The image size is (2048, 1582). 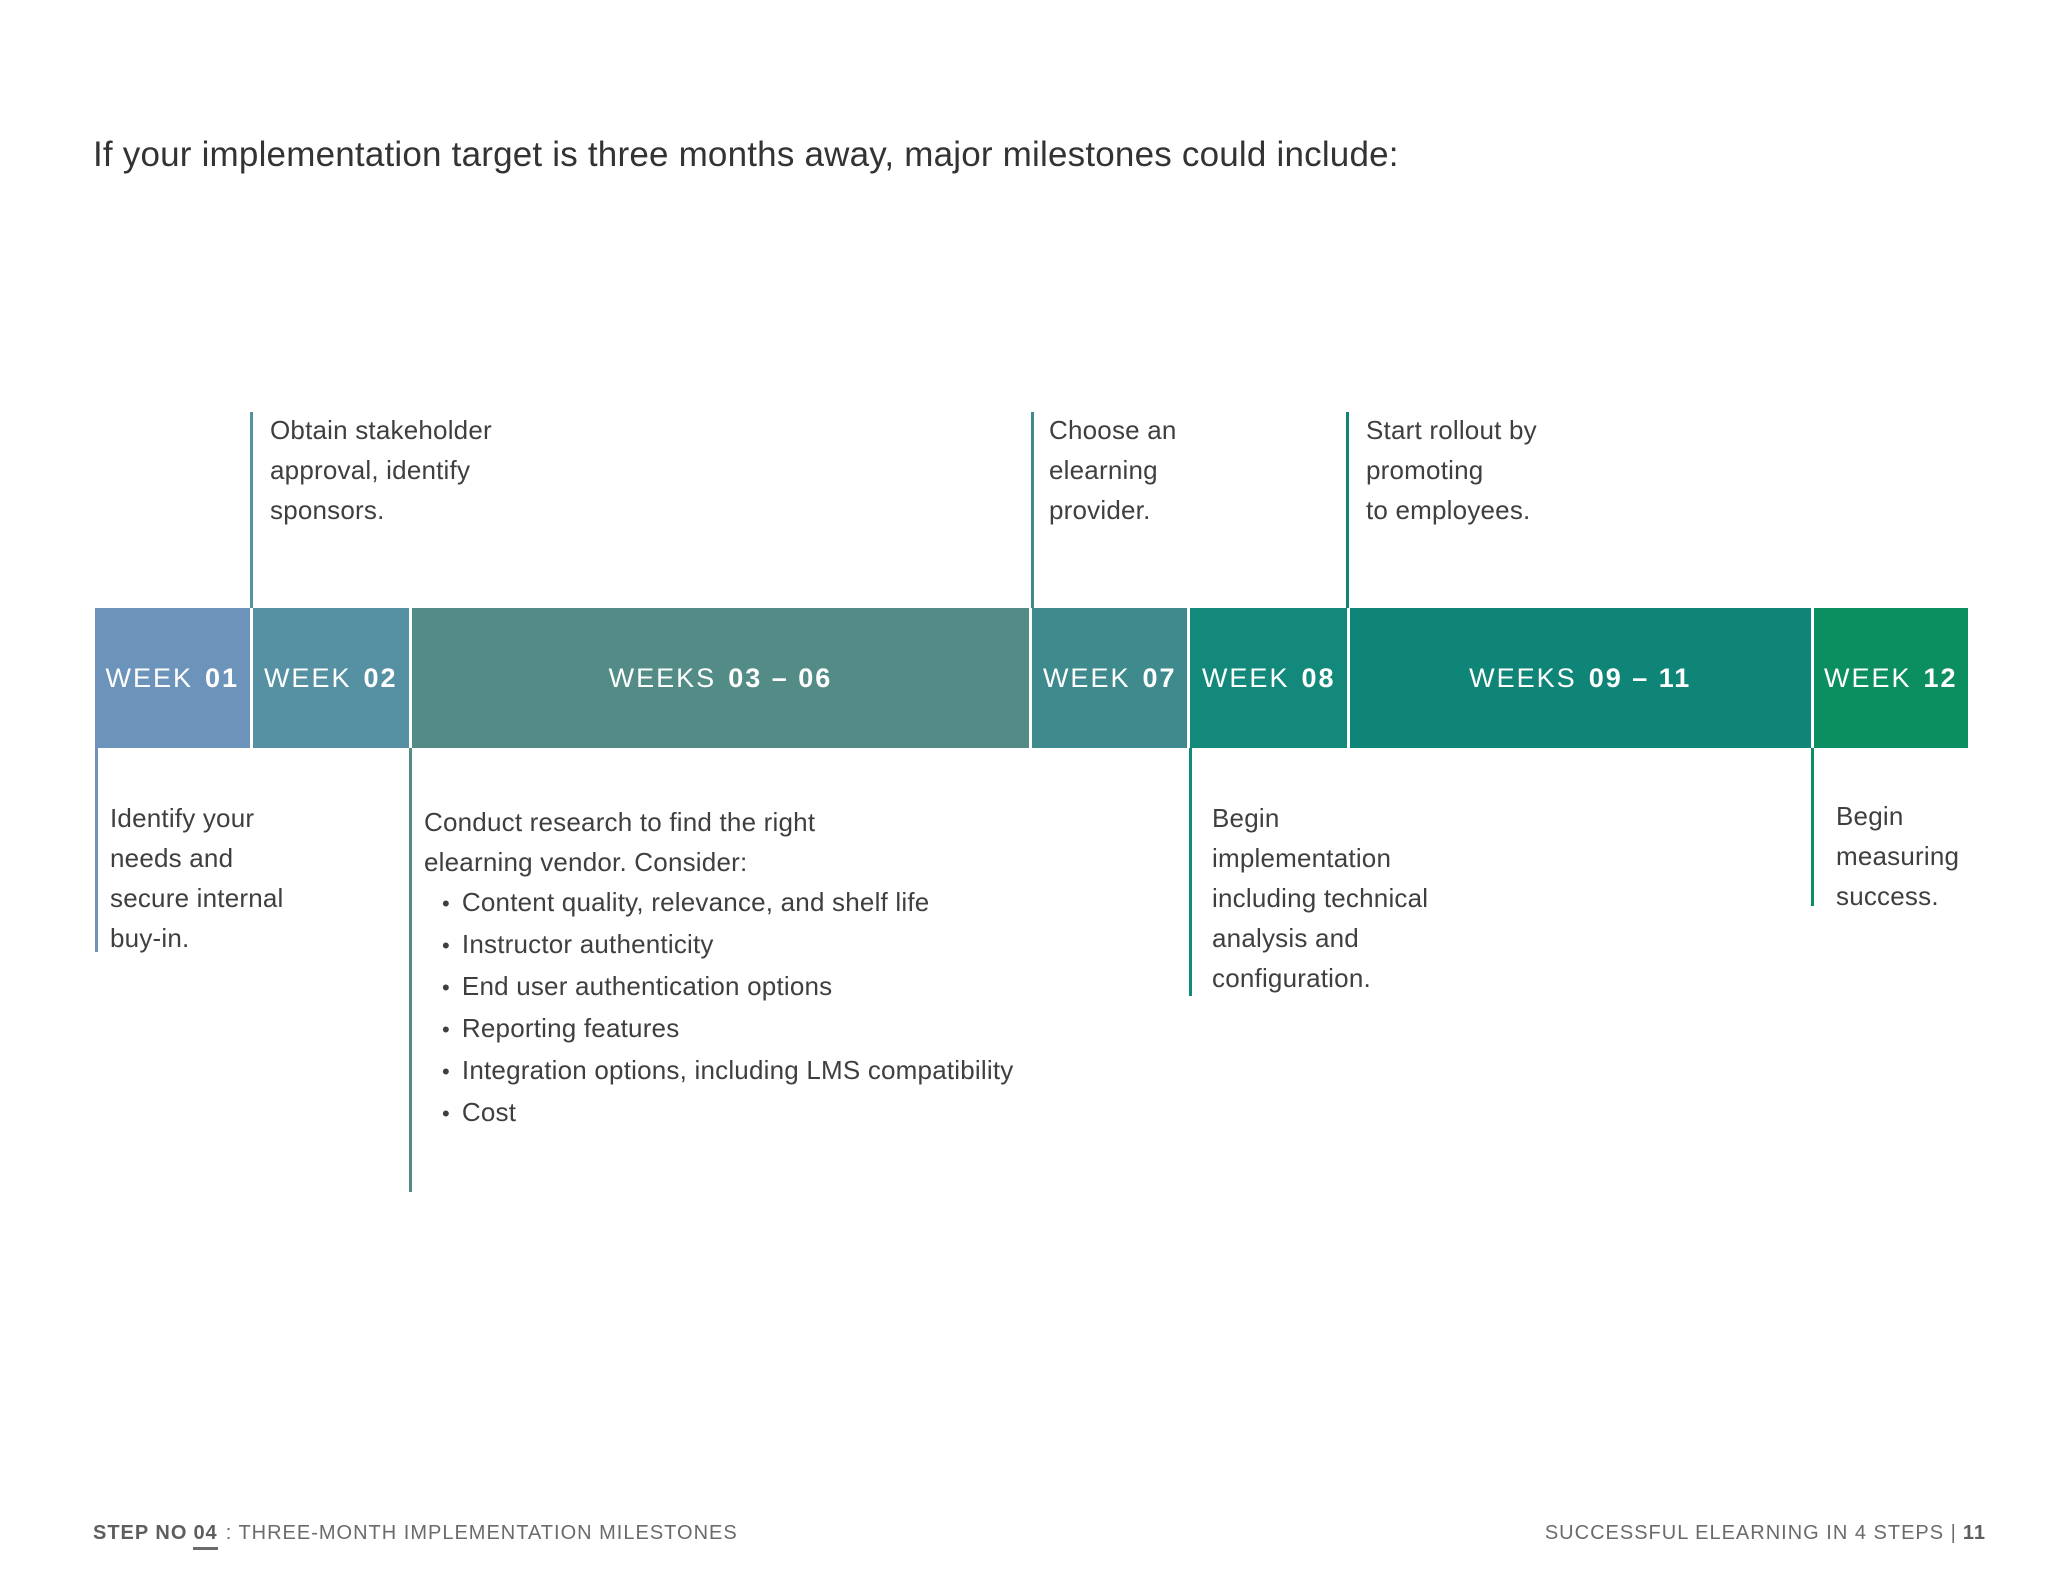 What do you see at coordinates (222, 677) in the screenshot?
I see `segment-number: 01` at bounding box center [222, 677].